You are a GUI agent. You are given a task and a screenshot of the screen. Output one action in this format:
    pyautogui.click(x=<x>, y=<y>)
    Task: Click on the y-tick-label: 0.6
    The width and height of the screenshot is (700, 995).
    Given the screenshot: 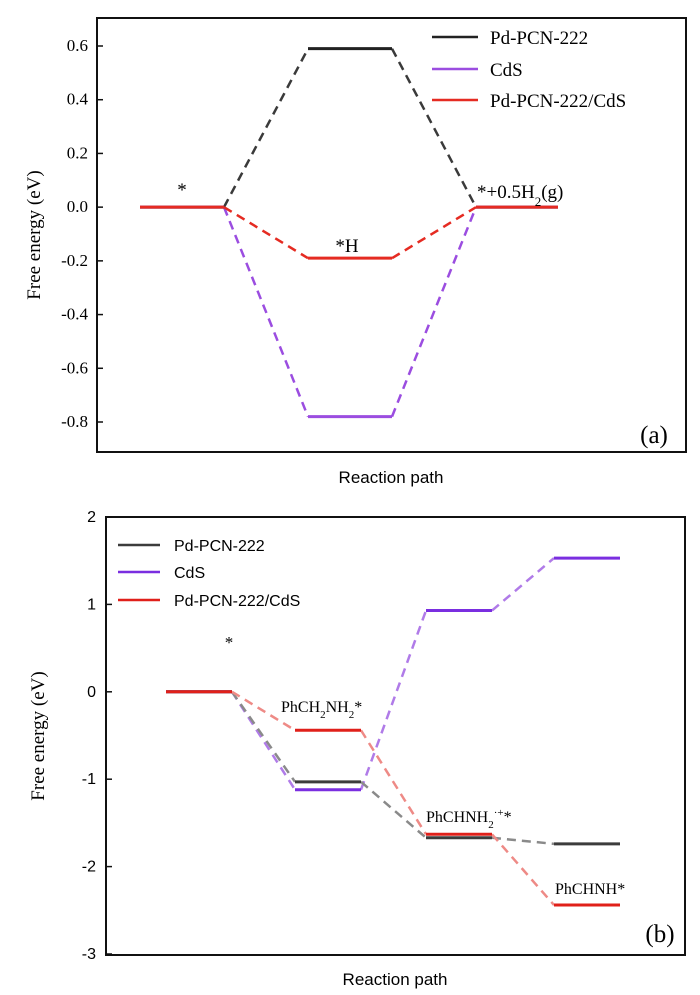 What is the action you would take?
    pyautogui.click(x=77, y=45)
    